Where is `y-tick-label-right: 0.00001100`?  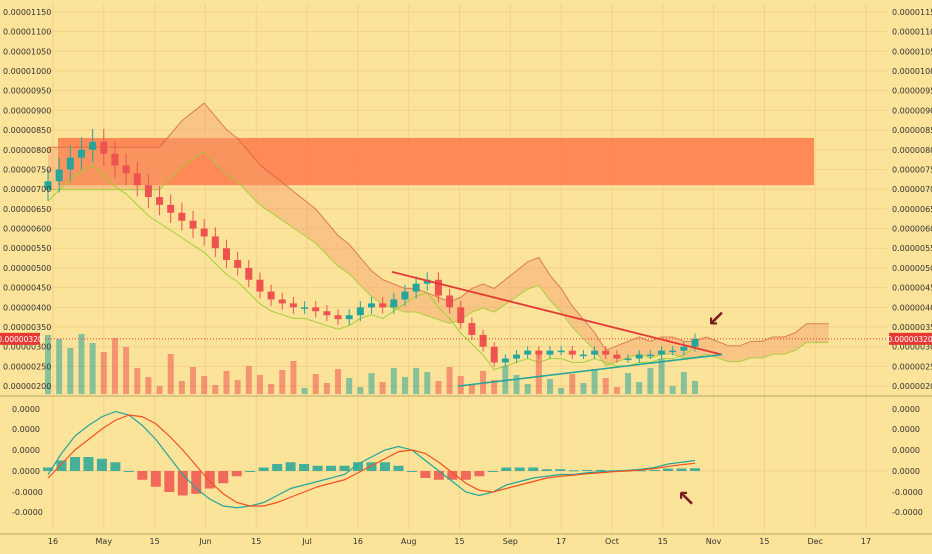 y-tick-label-right: 0.00001100 is located at coordinates (912, 32).